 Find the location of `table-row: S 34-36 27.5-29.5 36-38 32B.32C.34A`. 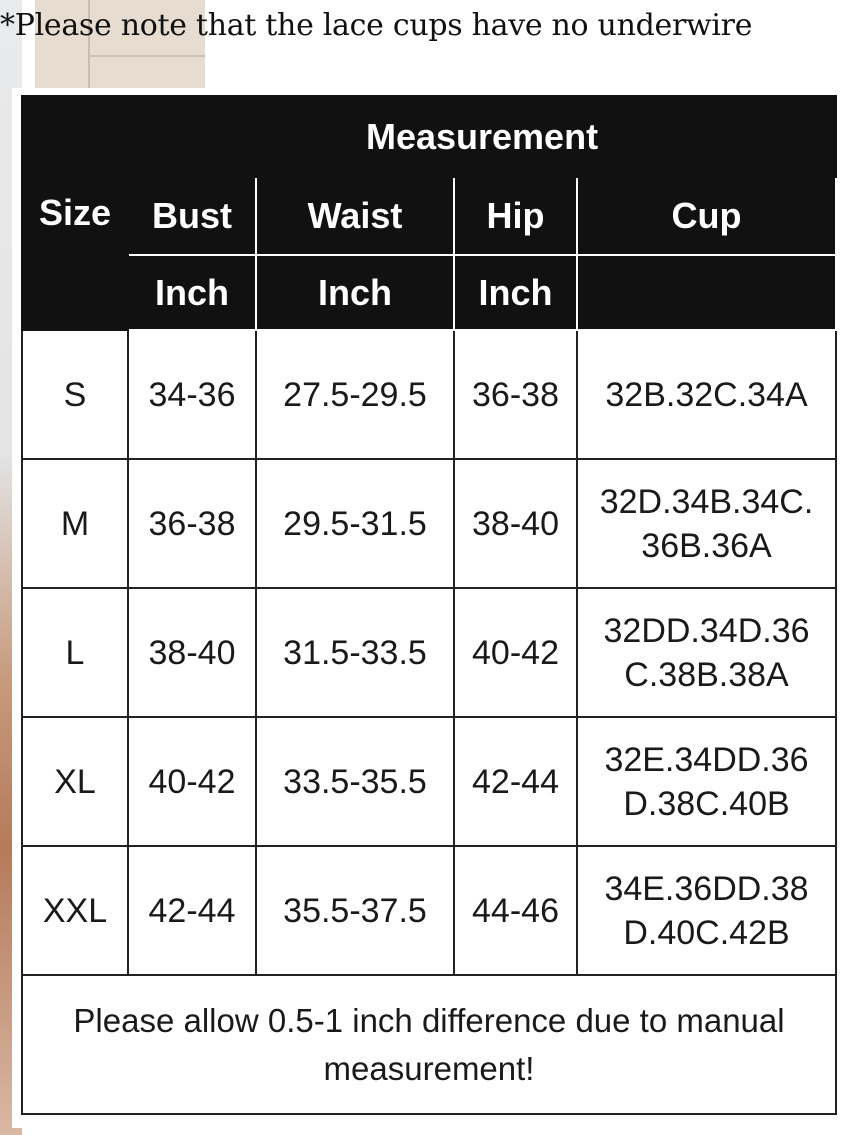

table-row: S 34-36 27.5-29.5 36-38 32B.32C.34A is located at coordinates (429, 394).